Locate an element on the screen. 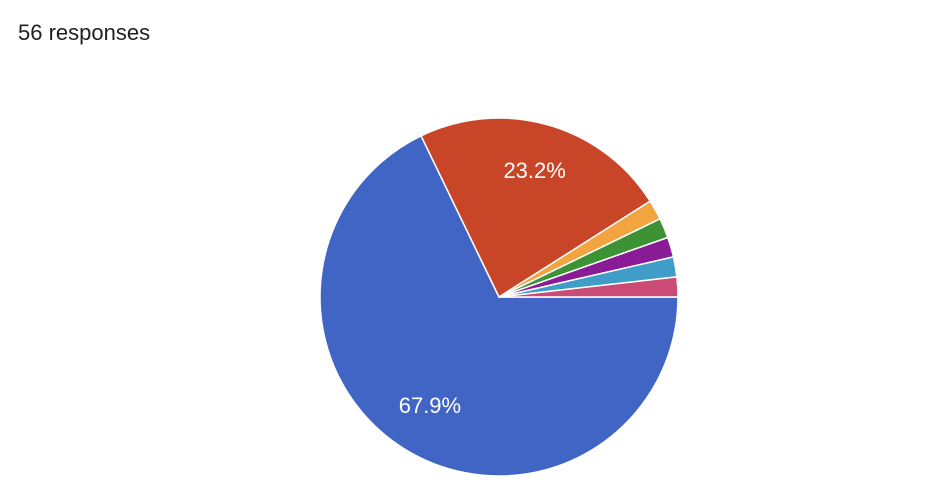  data-label: 23.2% is located at coordinates (534, 170).